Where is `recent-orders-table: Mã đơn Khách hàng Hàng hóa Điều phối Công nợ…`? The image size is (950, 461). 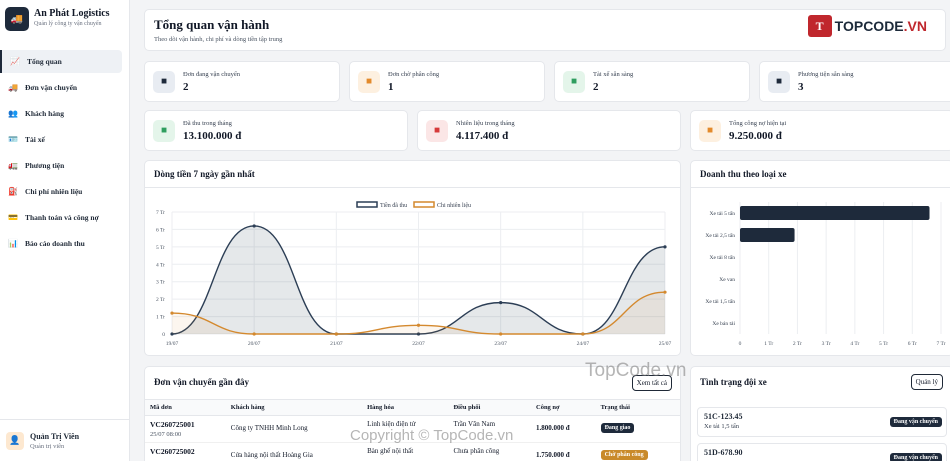
recent-orders-table: Mã đơn Khách hàng Hàng hóa Điều phối Công nợ… is located at coordinates (412, 430).